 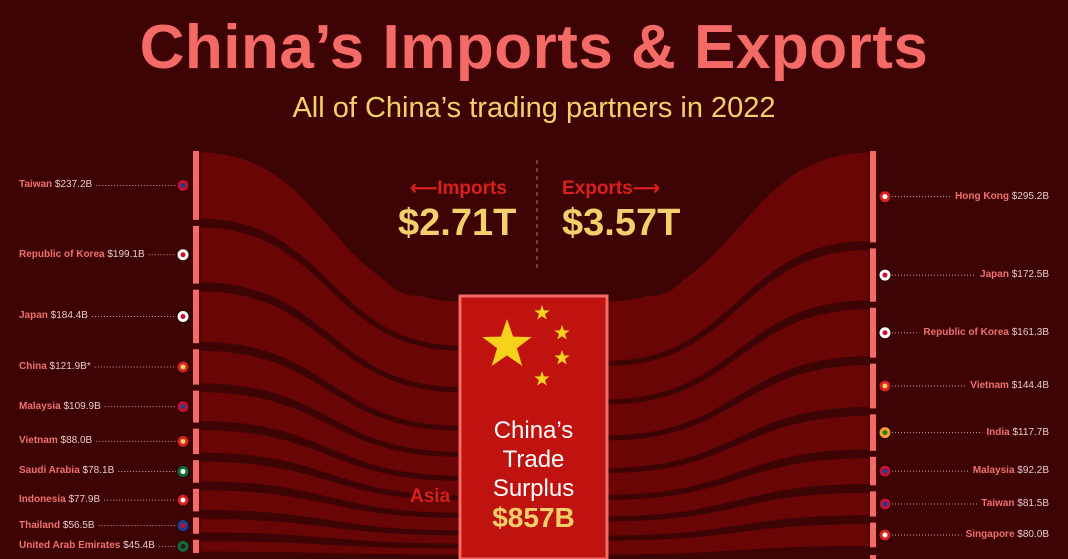 What do you see at coordinates (982, 196) in the screenshot?
I see `partner-name: Hong Kong` at bounding box center [982, 196].